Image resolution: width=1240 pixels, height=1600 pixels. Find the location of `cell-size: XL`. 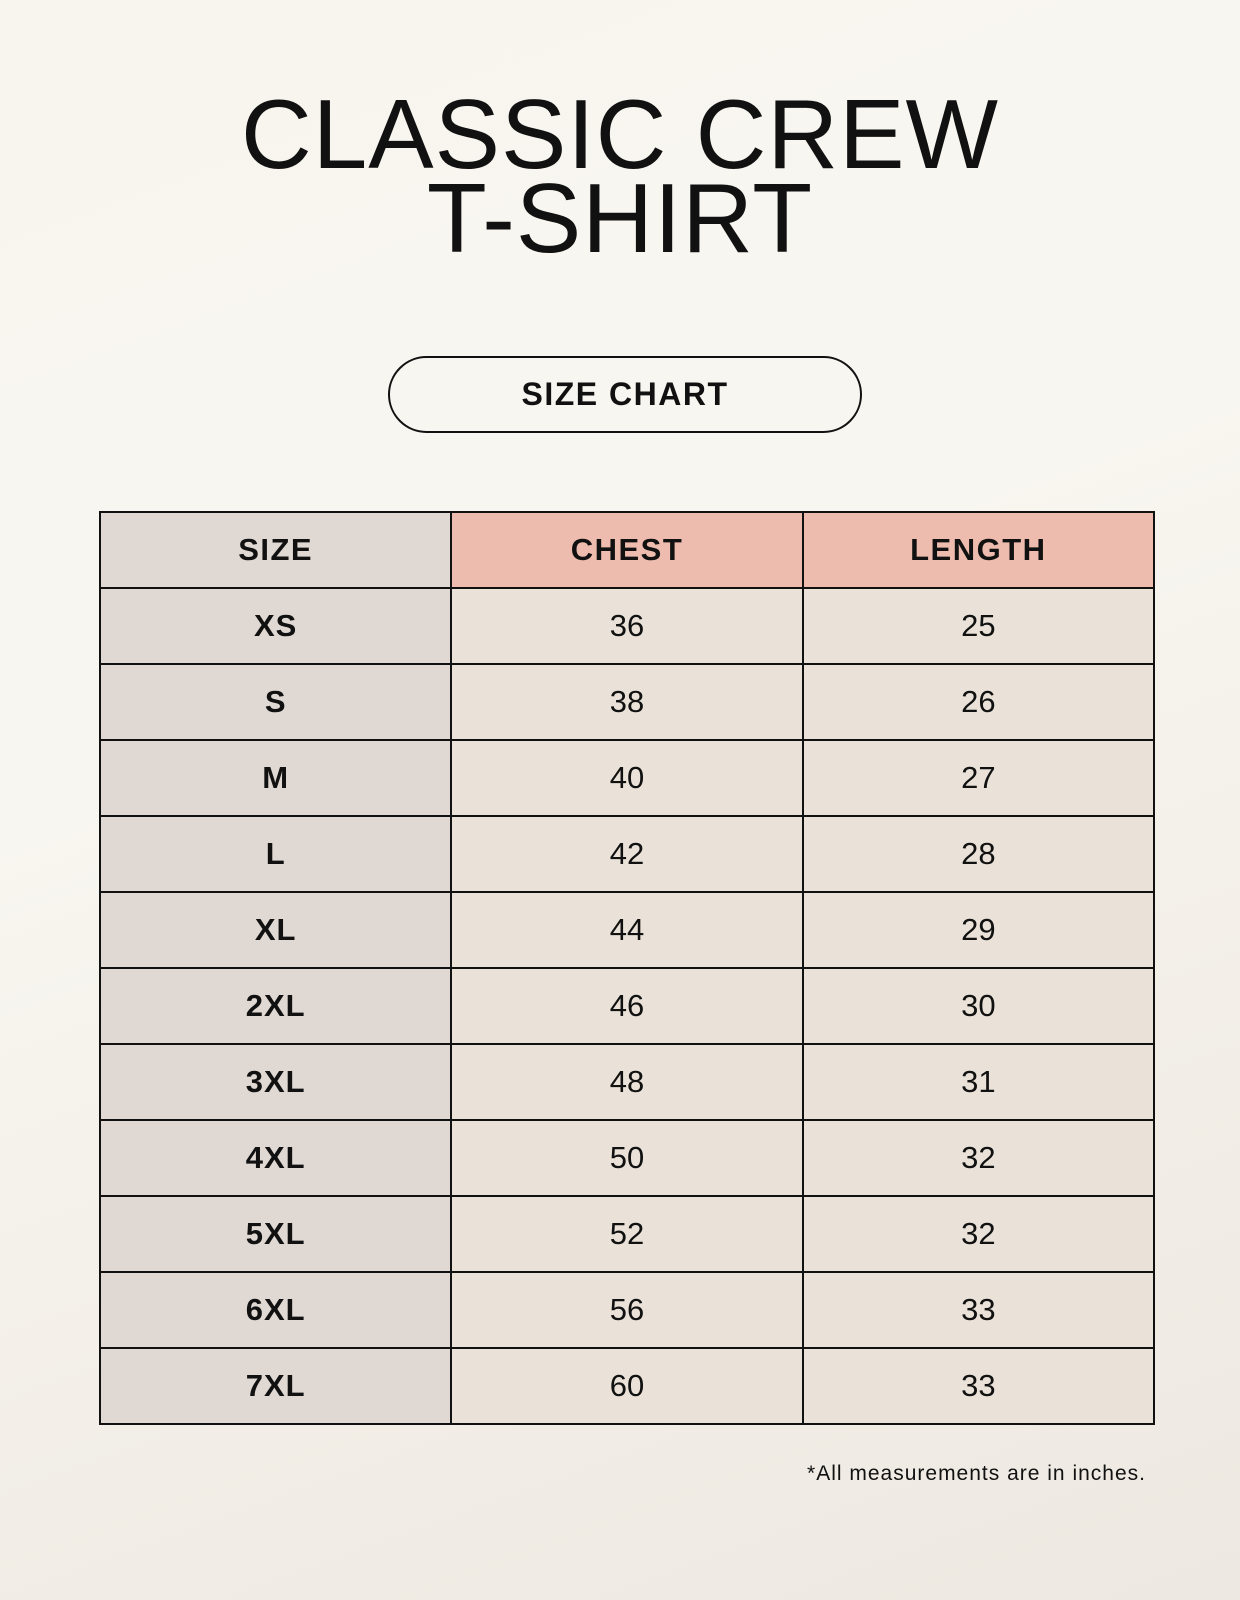

cell-size: XL is located at coordinates (275, 930).